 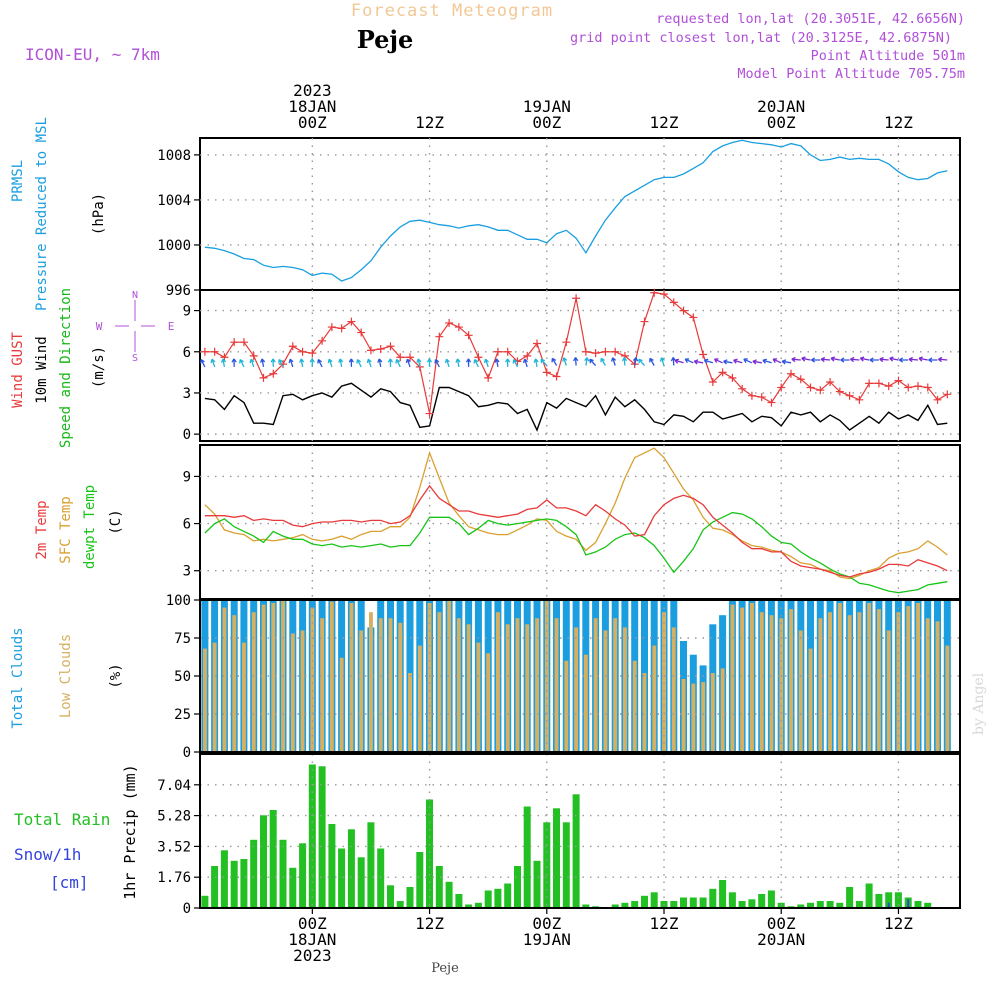 I want to click on y-tick-label: 1000, so click(x=174, y=246).